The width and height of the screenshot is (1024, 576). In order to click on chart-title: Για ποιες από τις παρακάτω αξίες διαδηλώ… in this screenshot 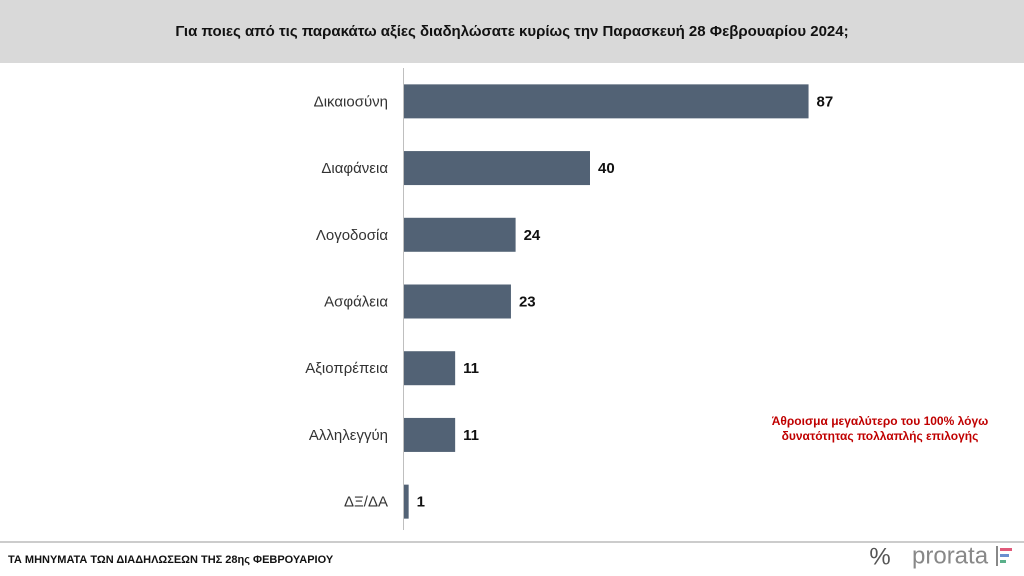, I will do `click(511, 31)`.